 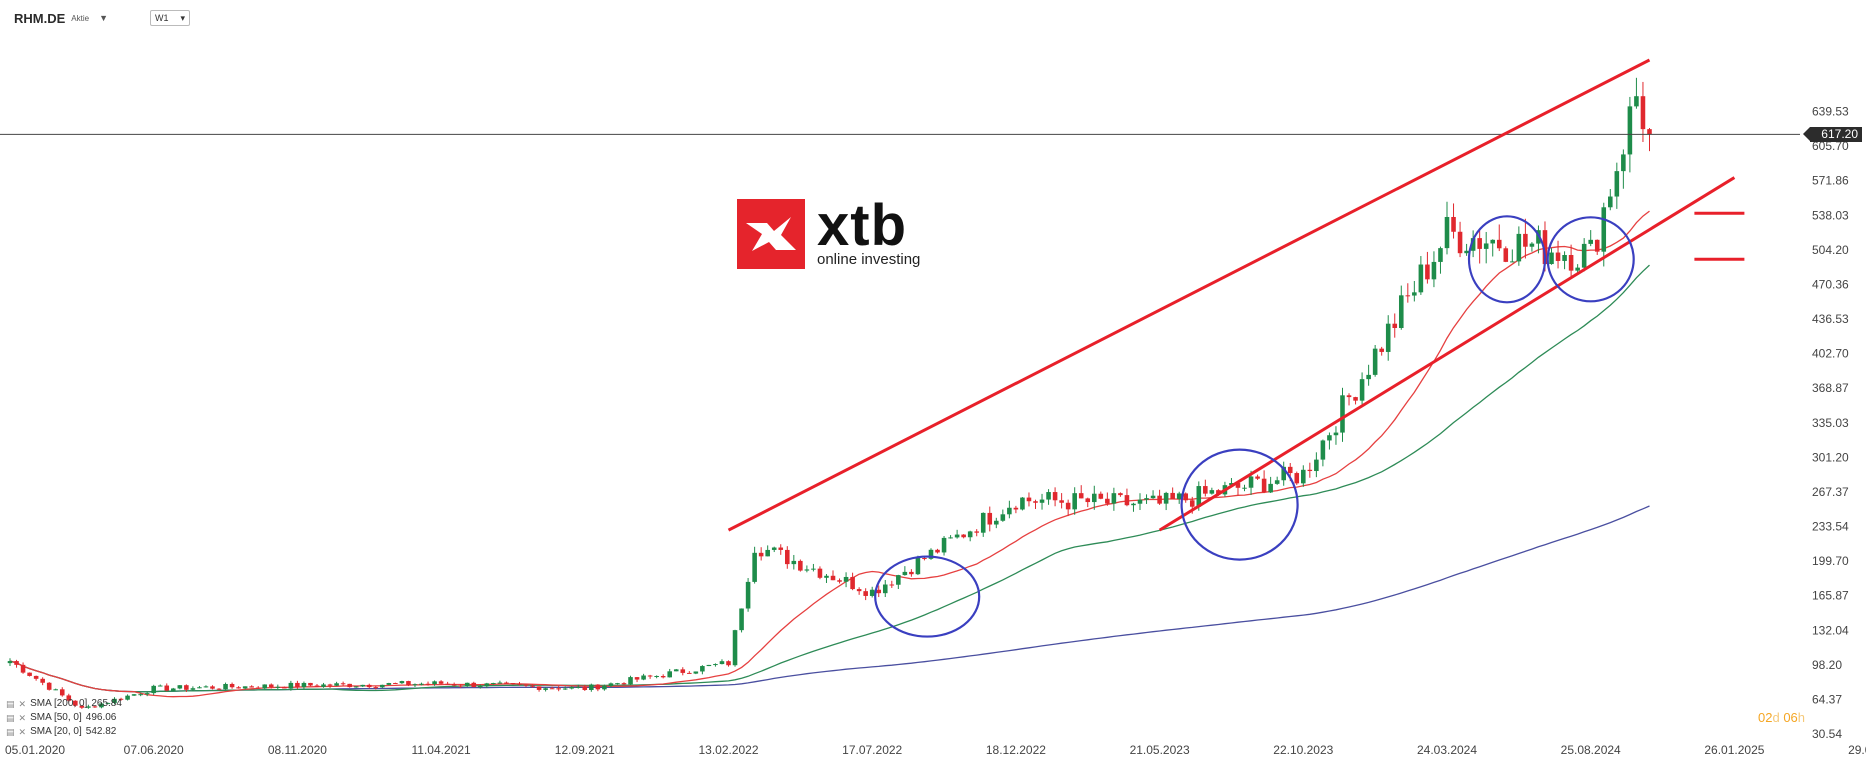 I want to click on y-tick-label: 571.86, so click(x=1830, y=181).